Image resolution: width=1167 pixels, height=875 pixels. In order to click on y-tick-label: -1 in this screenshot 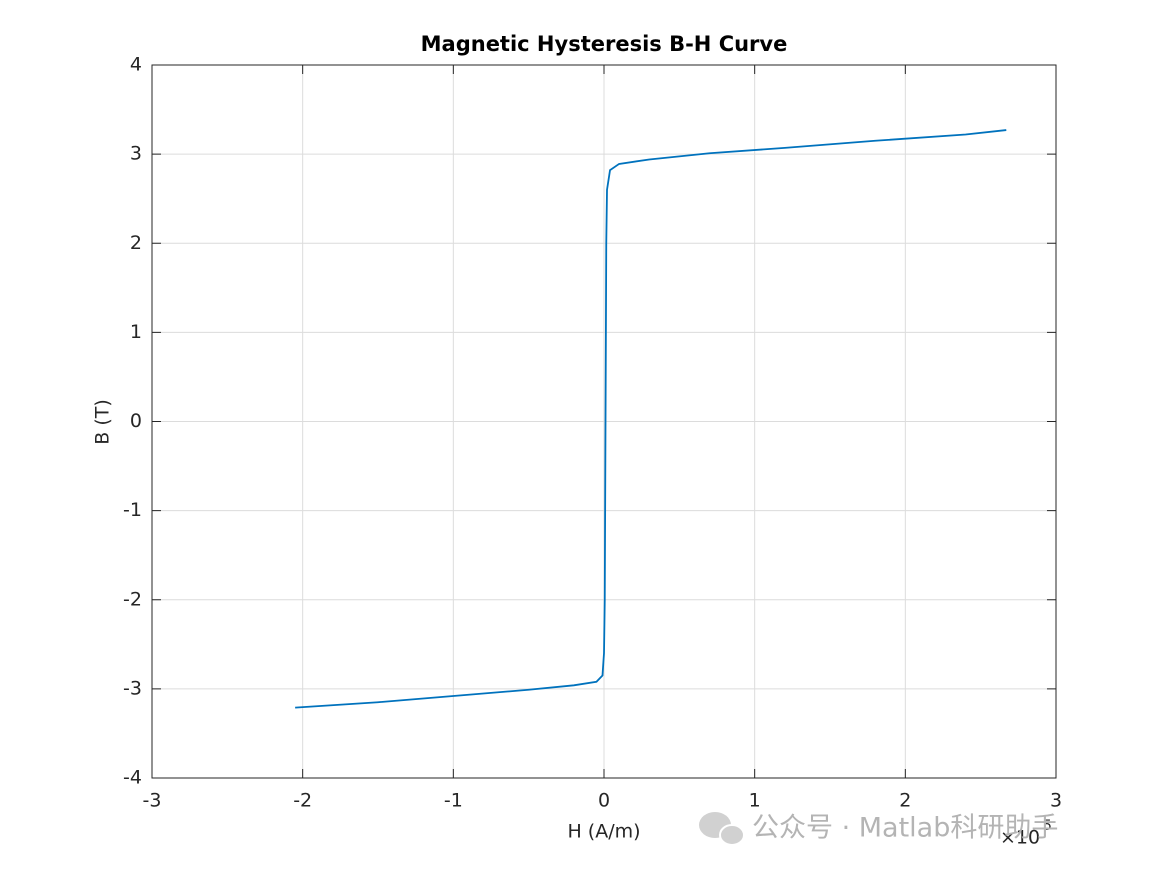, I will do `click(132, 510)`.